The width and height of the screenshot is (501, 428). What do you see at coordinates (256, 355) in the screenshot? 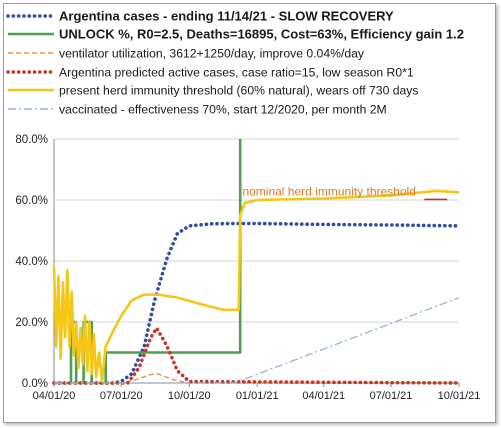
I see `series-line-argentina-predicted-active-cases-case-ra` at bounding box center [256, 355].